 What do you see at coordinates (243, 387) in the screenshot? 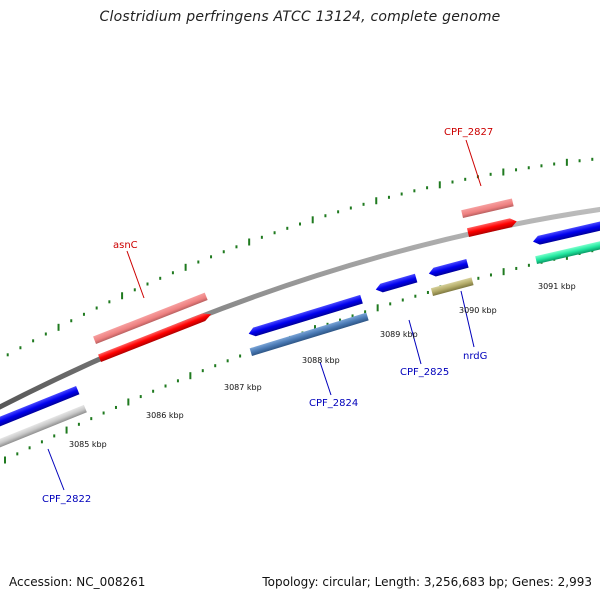
I see `scale-label: 3087 kbp` at bounding box center [243, 387].